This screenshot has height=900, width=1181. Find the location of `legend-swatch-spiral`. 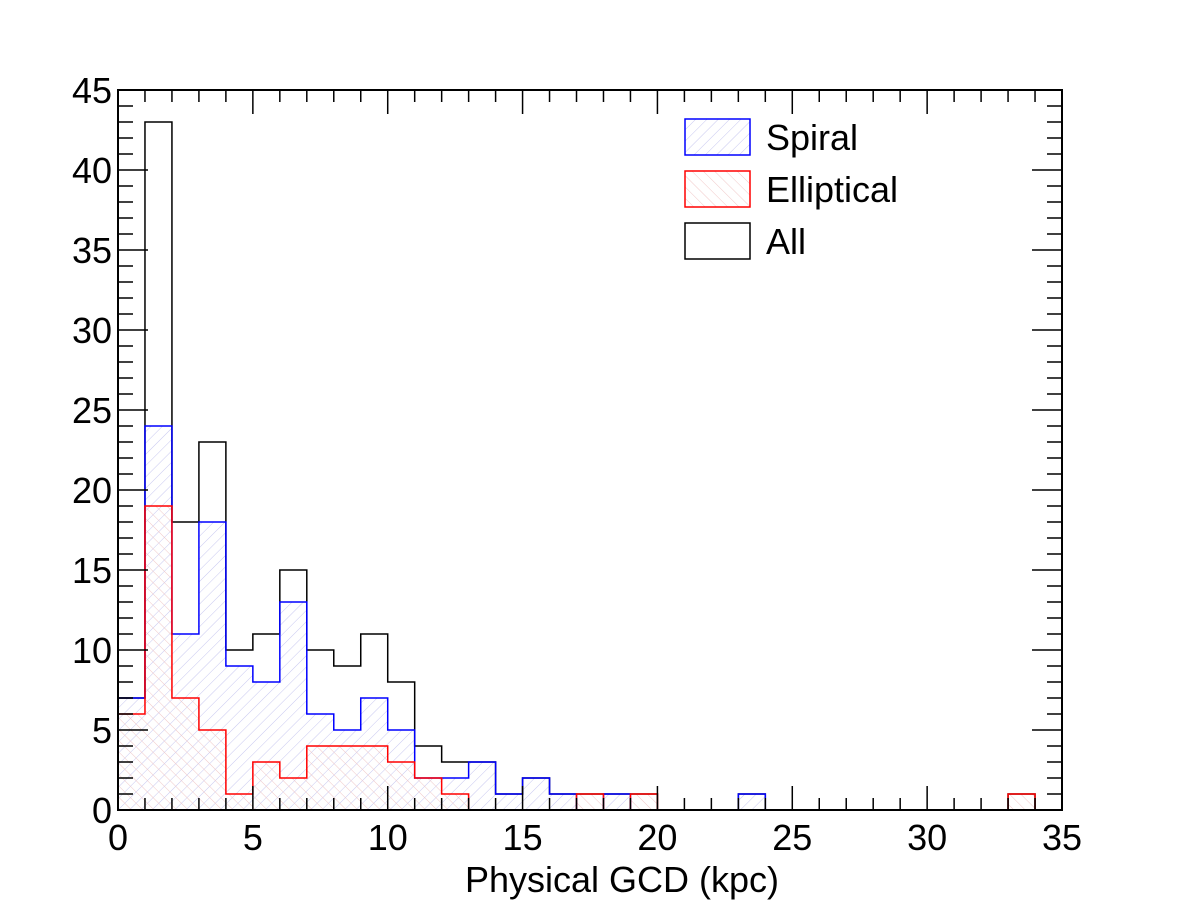

legend-swatch-spiral is located at coordinates (717, 137).